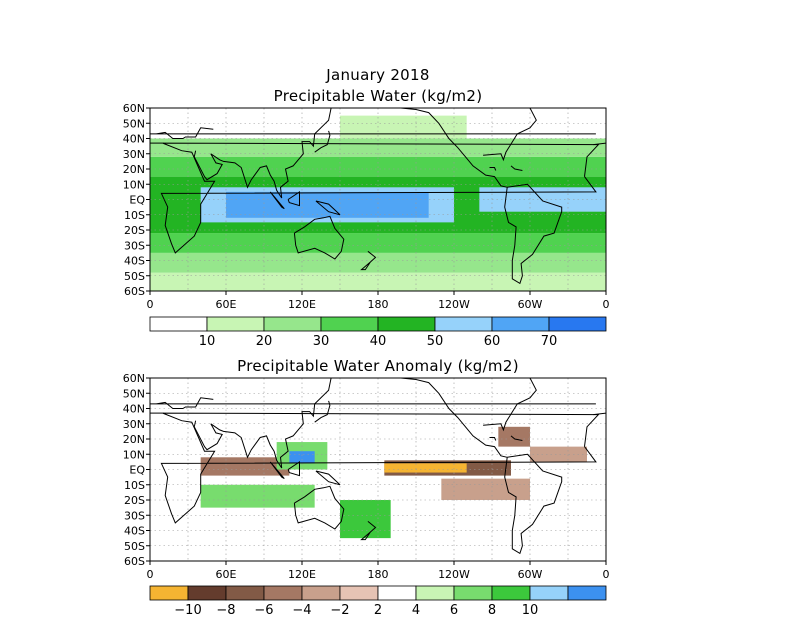 The image size is (800, 618). What do you see at coordinates (134, 261) in the screenshot?
I see `map1-lat-tick-label: 40S` at bounding box center [134, 261].